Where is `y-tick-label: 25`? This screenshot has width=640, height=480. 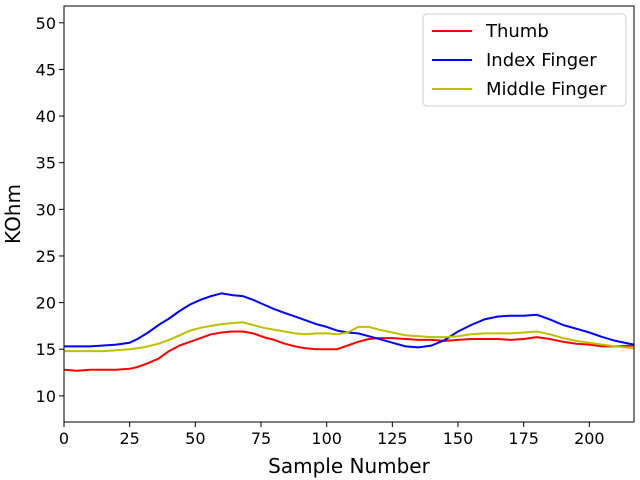 y-tick-label: 25 is located at coordinates (46, 256).